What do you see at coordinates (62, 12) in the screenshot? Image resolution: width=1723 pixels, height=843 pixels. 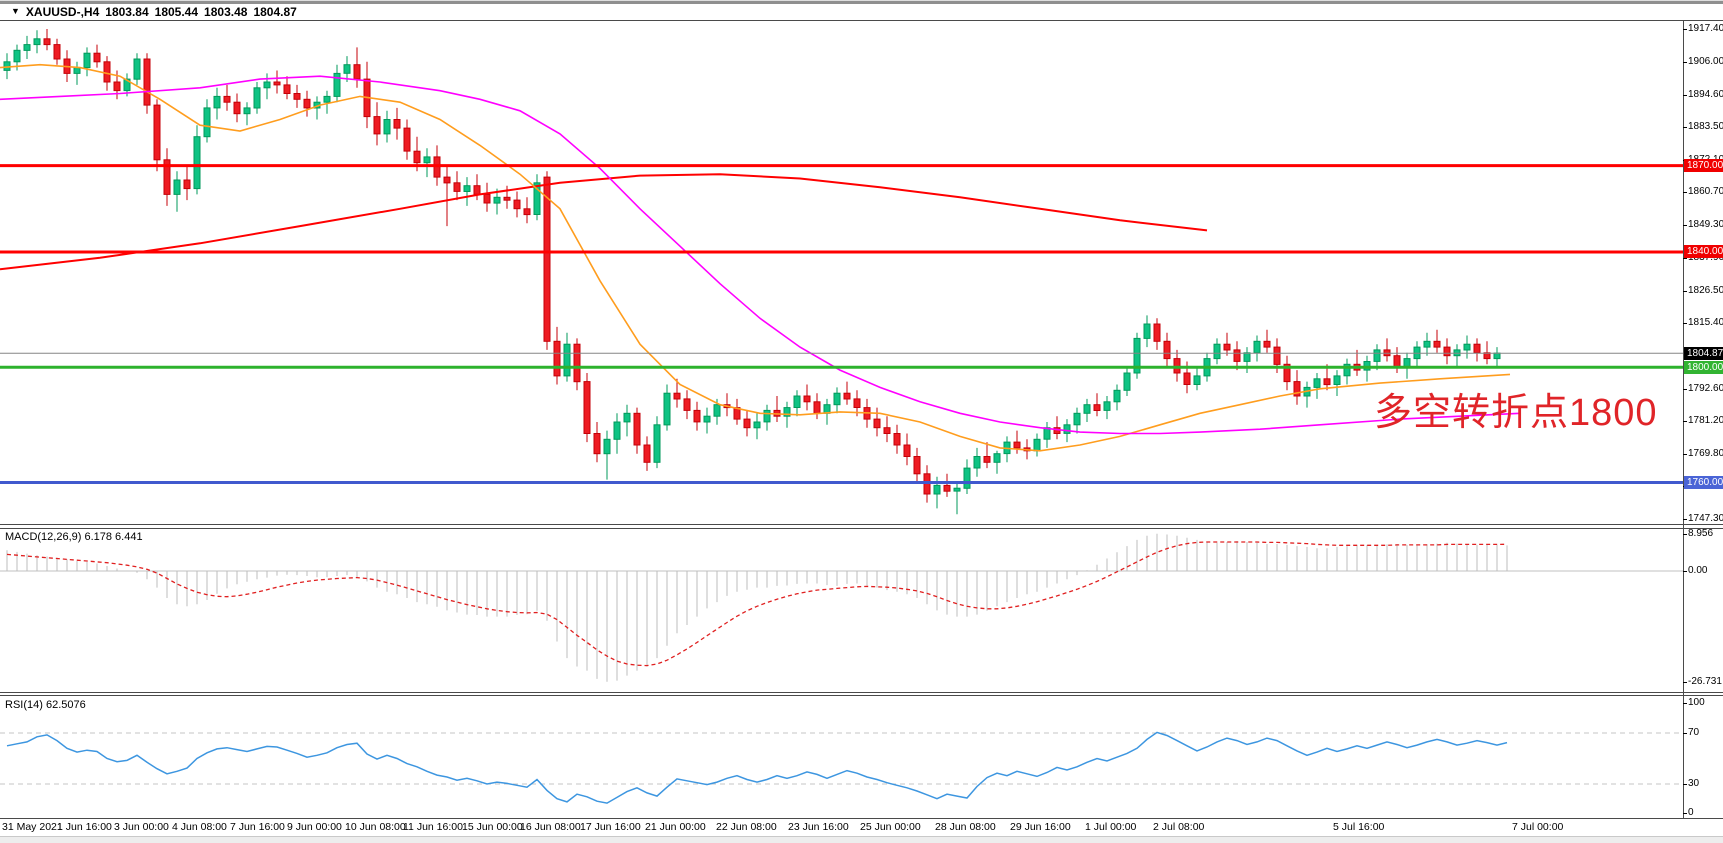 I see `symbol-period-label: XAUUSD-,H4` at bounding box center [62, 12].